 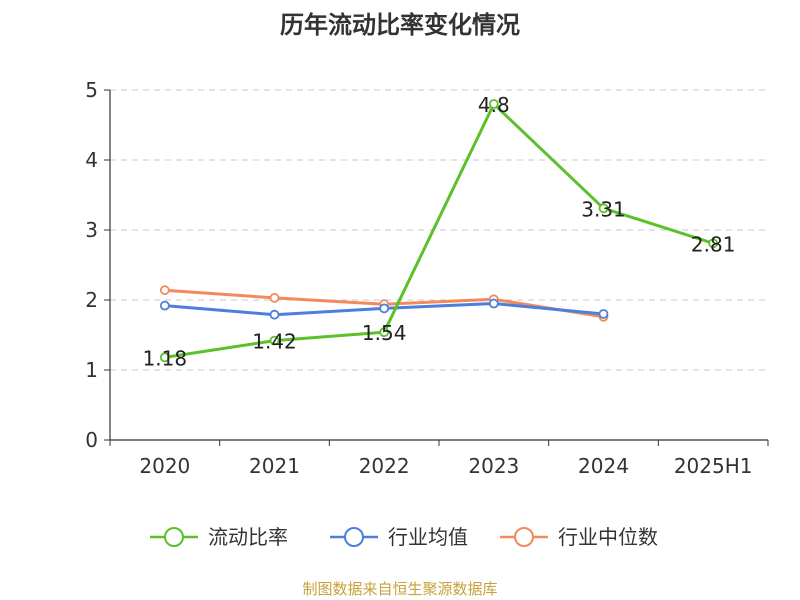 I want to click on data-label: 3.31, so click(x=603, y=209).